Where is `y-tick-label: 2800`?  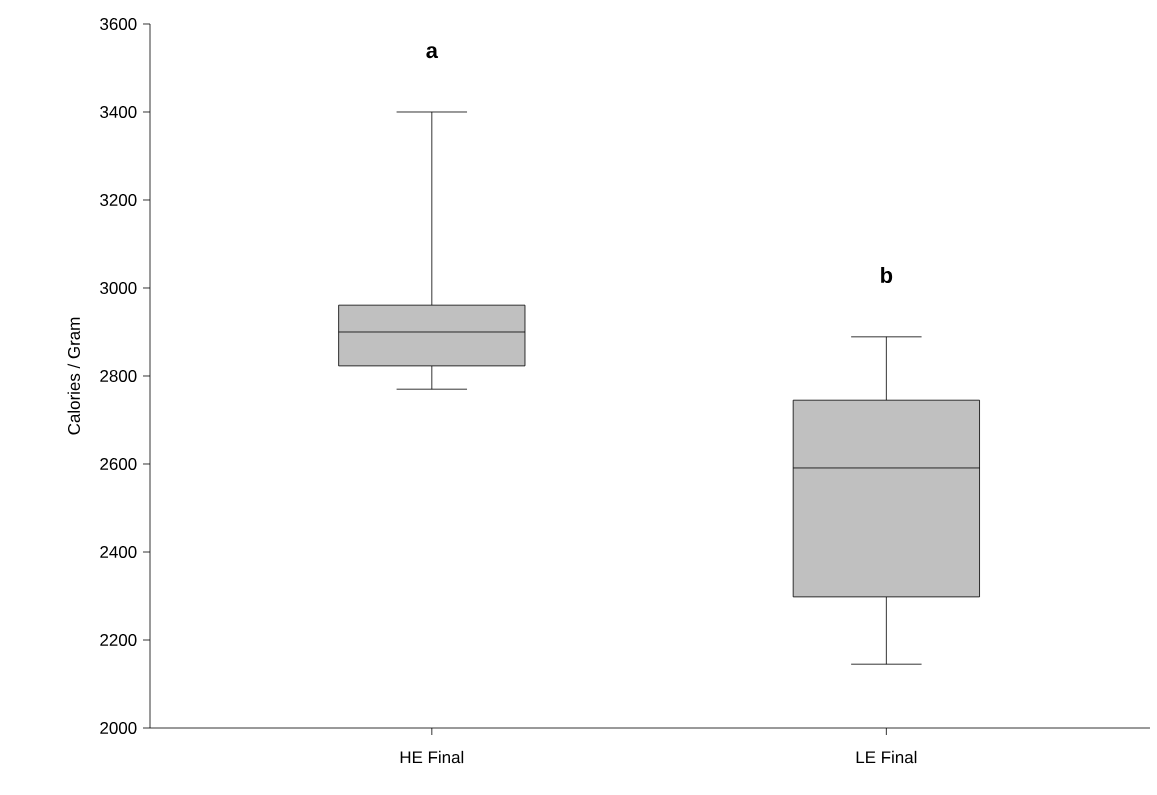
y-tick-label: 2800 is located at coordinates (118, 376).